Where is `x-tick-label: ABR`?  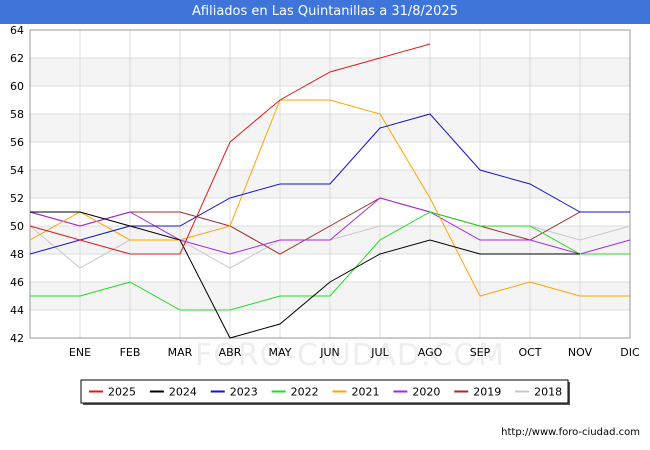
x-tick-label: ABR is located at coordinates (230, 352).